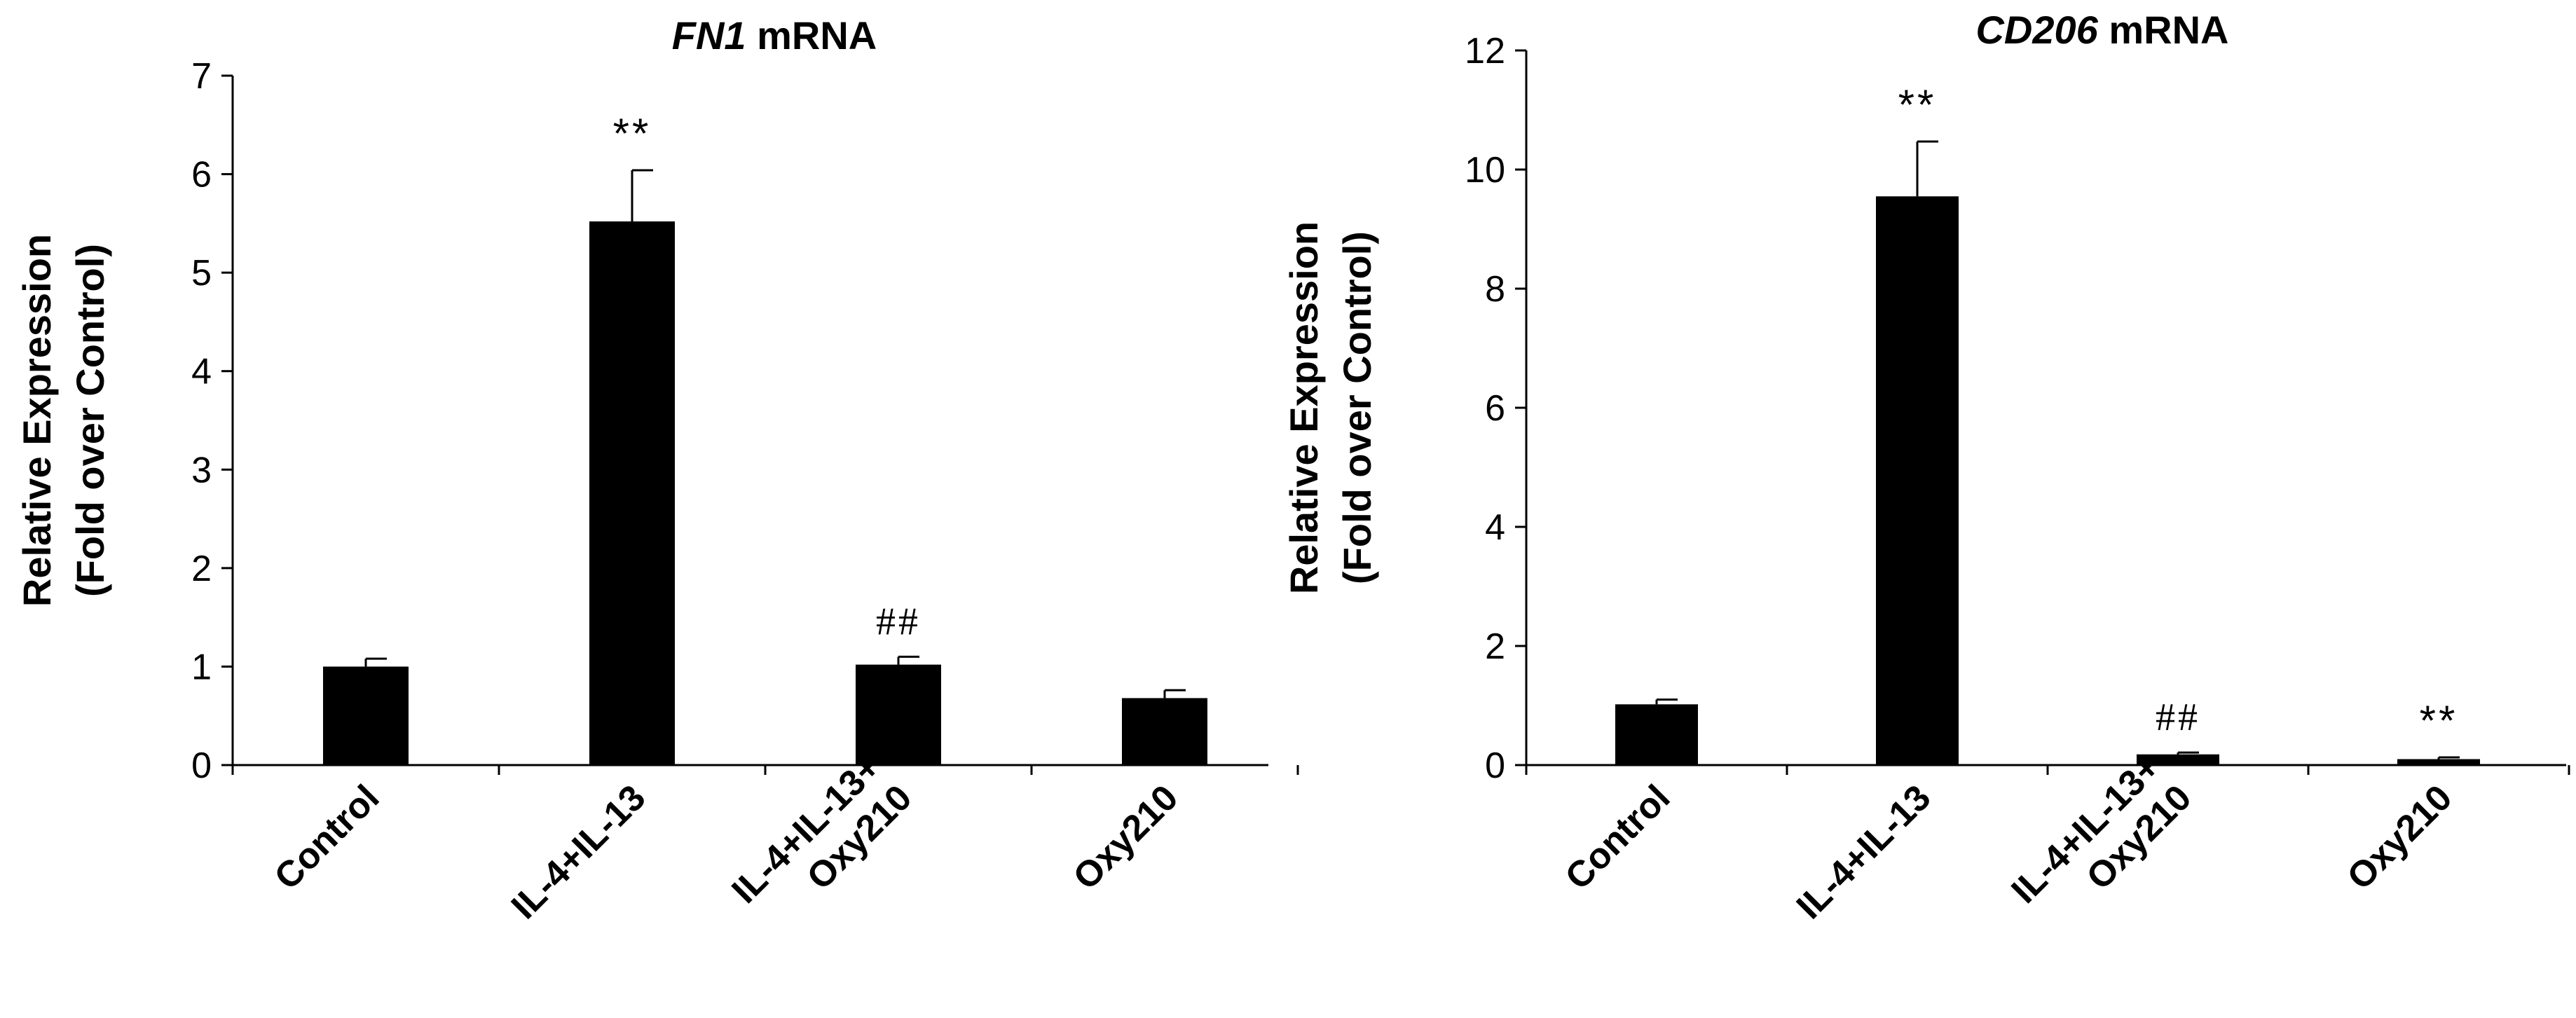 The image size is (2576, 1018). I want to click on chart-title-gene: CD206, so click(2037, 30).